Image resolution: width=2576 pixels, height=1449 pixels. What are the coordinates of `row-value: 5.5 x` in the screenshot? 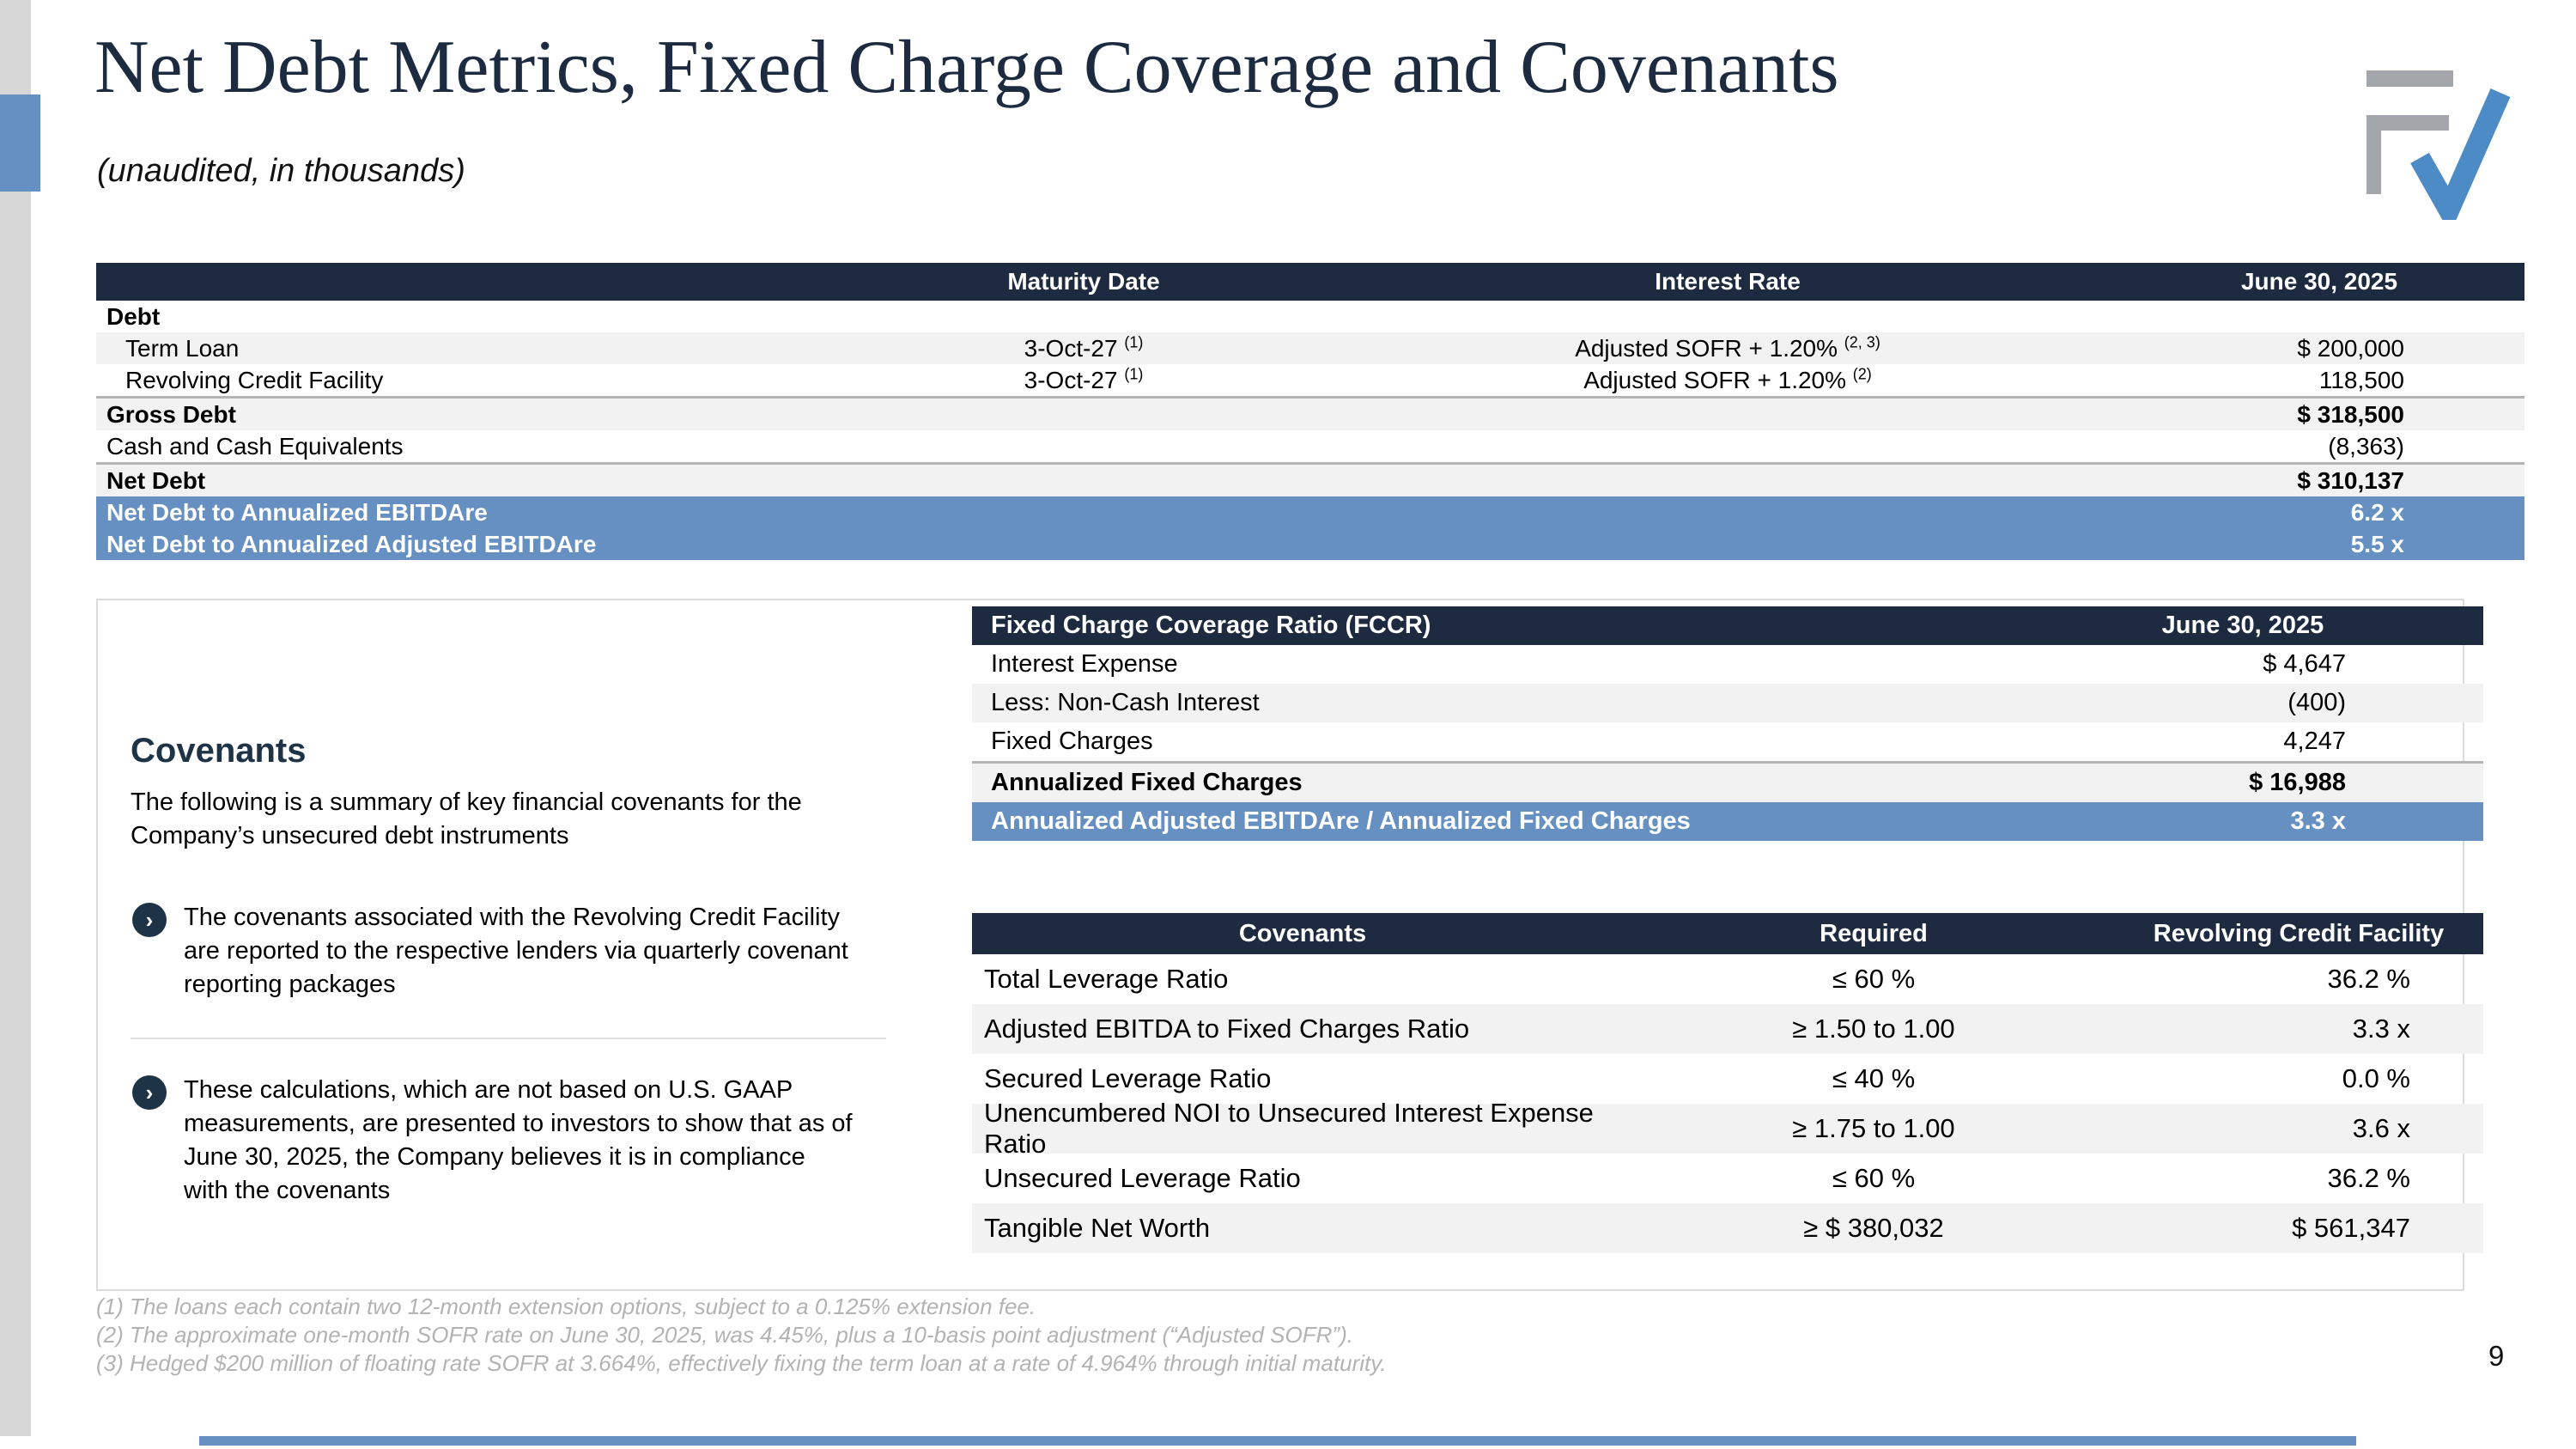 It's located at (2377, 543).